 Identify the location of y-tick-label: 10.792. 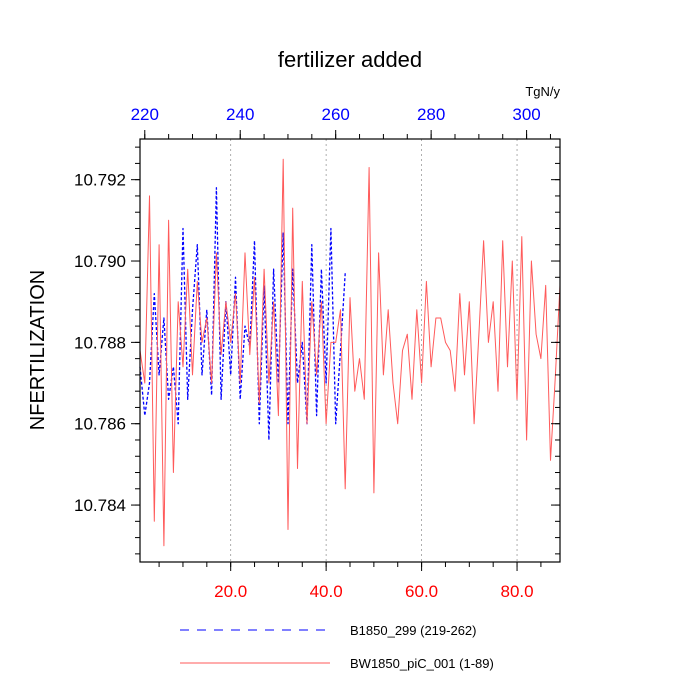
(100, 180).